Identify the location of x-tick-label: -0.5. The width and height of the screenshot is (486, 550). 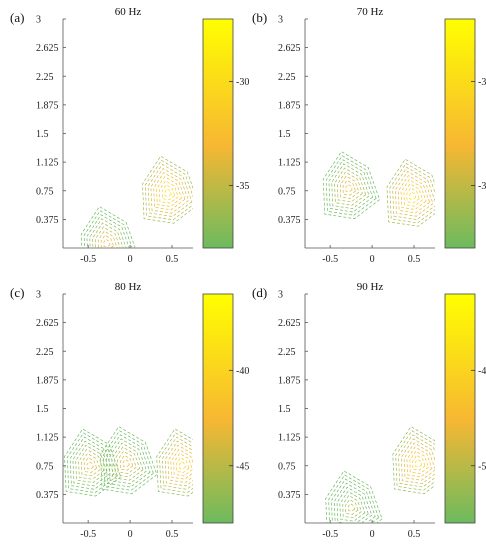
(88, 259).